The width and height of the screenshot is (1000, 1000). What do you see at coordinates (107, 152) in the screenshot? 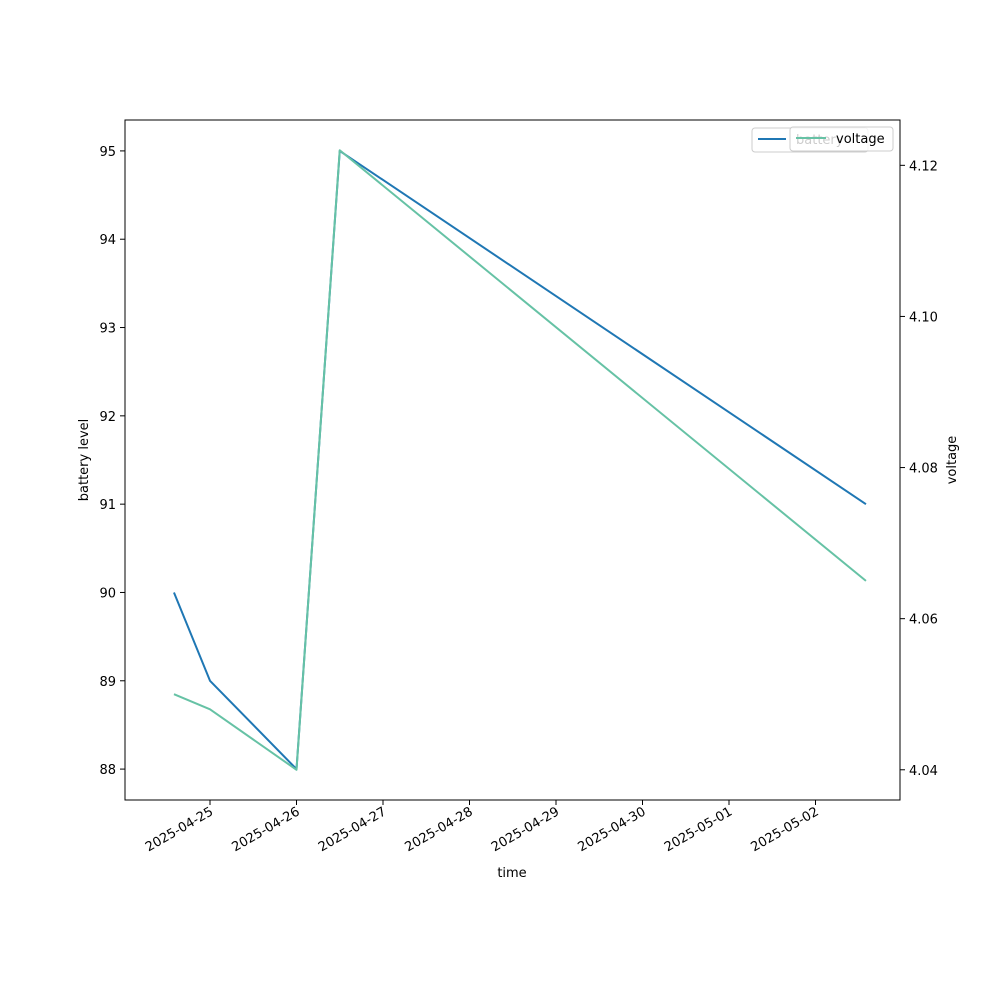
I see `y-tick-label: 95` at bounding box center [107, 152].